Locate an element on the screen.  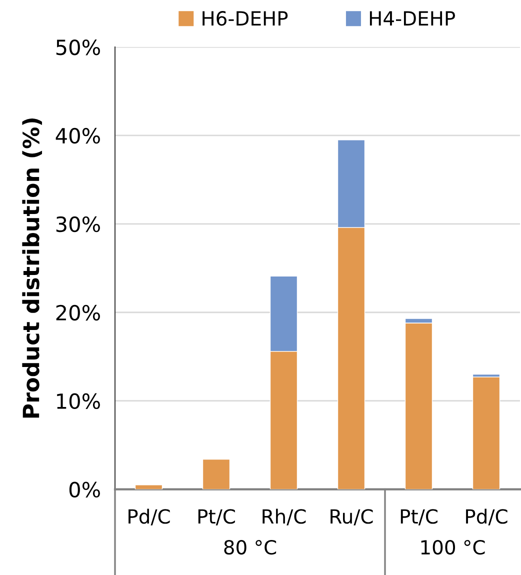
y-tick-label: 50% is located at coordinates (78, 47).